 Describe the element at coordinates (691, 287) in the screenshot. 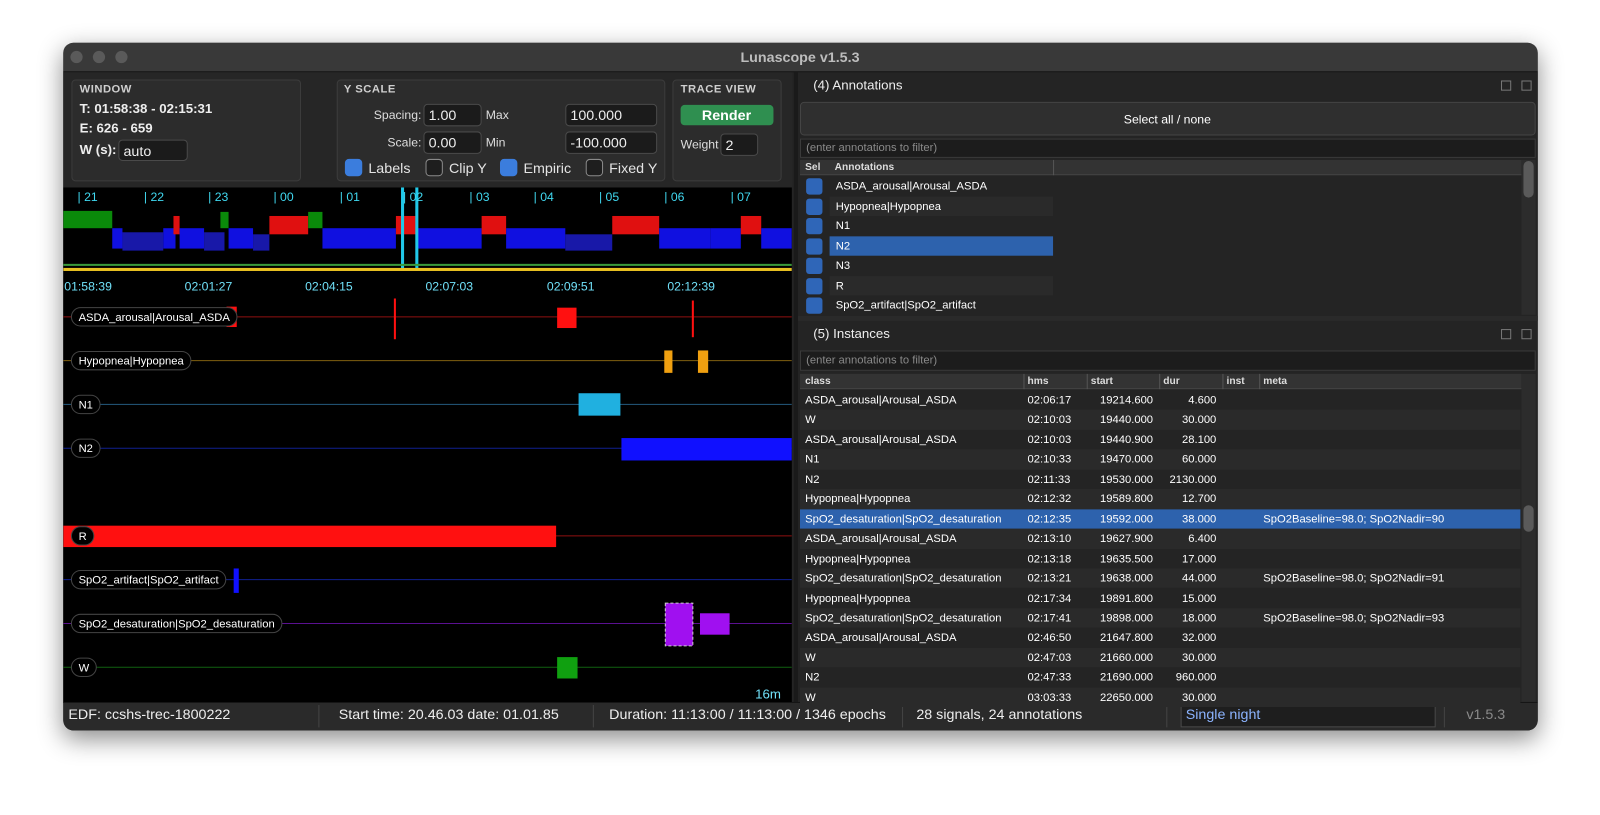

I see `time-label: 02:12:39` at that location.